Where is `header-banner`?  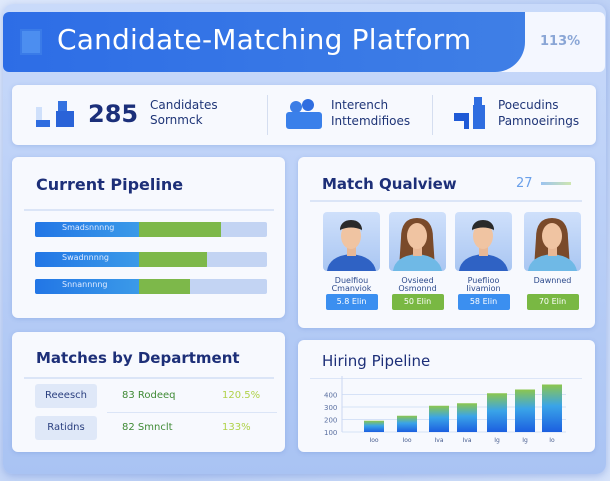 header-banner is located at coordinates (264, 42).